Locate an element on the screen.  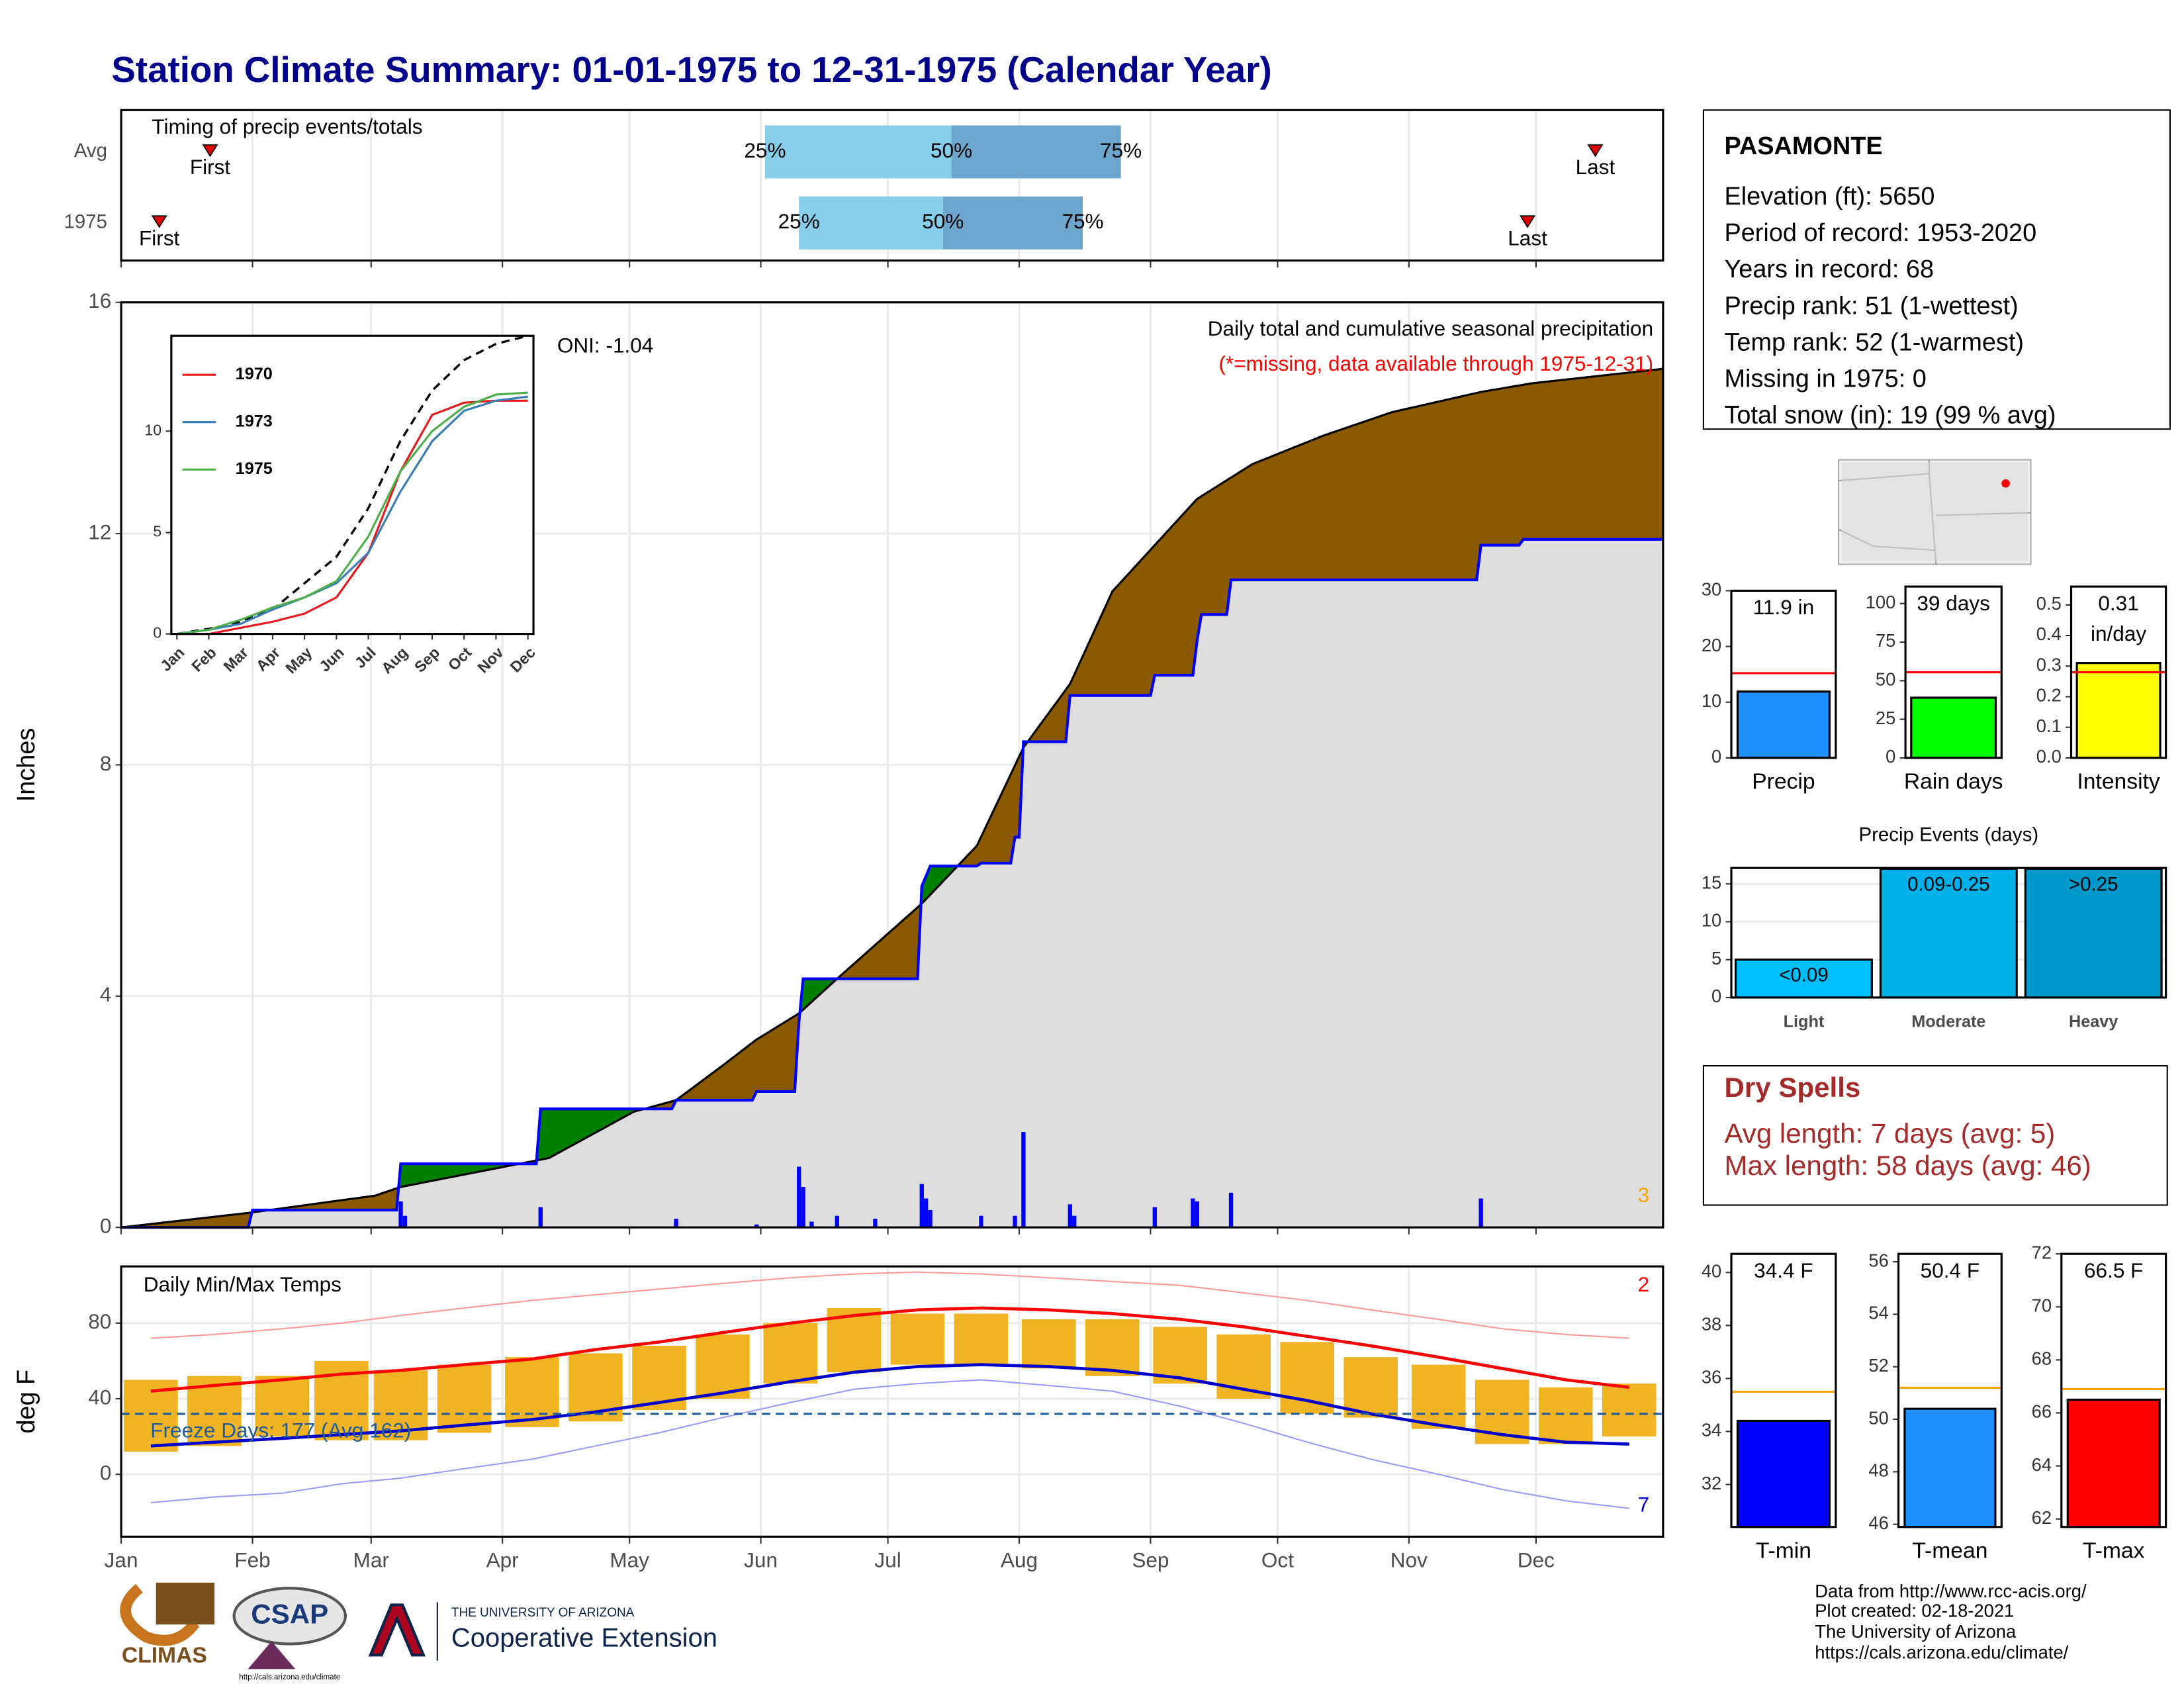
value-label: 11.9 in is located at coordinates (1783, 608).